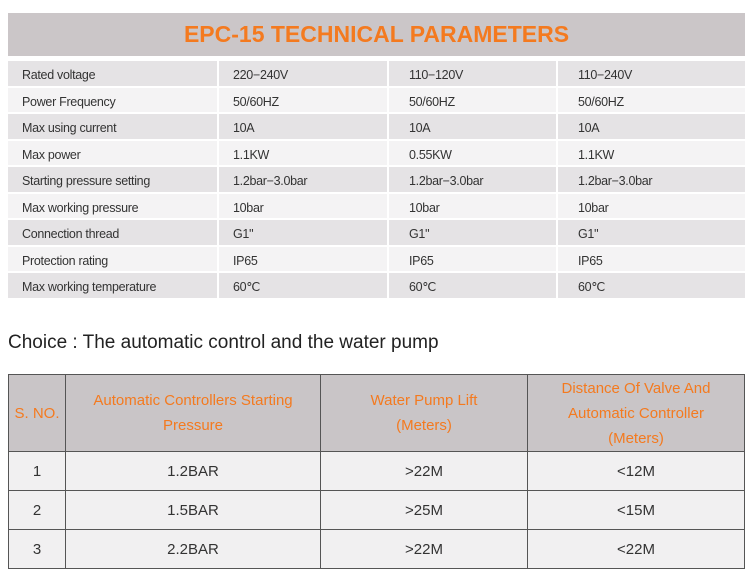 This screenshot has width=750, height=574. Describe the element at coordinates (112, 259) in the screenshot. I see `param-label: Protection rating` at that location.